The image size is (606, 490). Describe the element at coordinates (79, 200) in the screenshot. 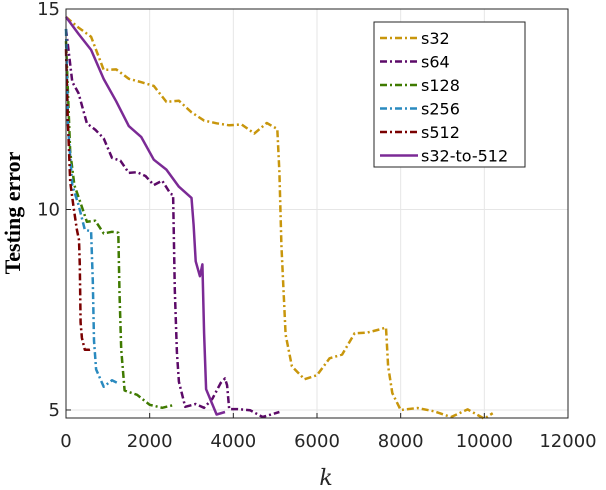

I see `series-line-s512` at that location.